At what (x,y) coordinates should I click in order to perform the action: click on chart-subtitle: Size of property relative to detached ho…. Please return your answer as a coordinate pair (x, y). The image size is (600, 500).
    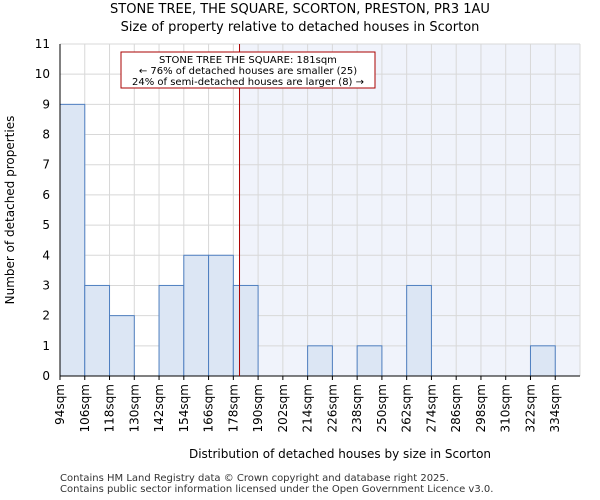
    Looking at the image, I should click on (300, 27).